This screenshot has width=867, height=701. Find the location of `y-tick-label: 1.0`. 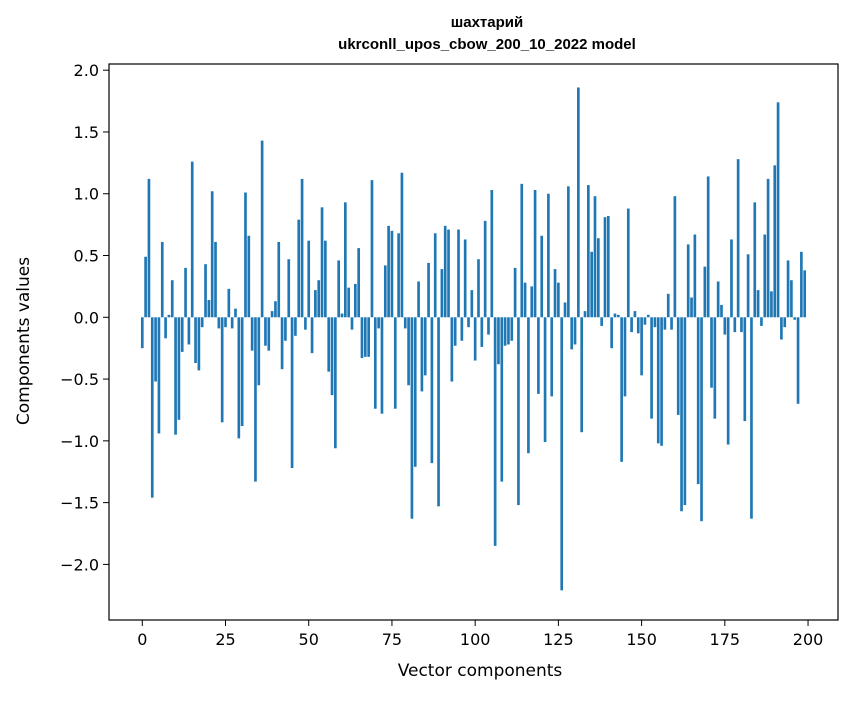

y-tick-label: 1.0 is located at coordinates (86, 194).